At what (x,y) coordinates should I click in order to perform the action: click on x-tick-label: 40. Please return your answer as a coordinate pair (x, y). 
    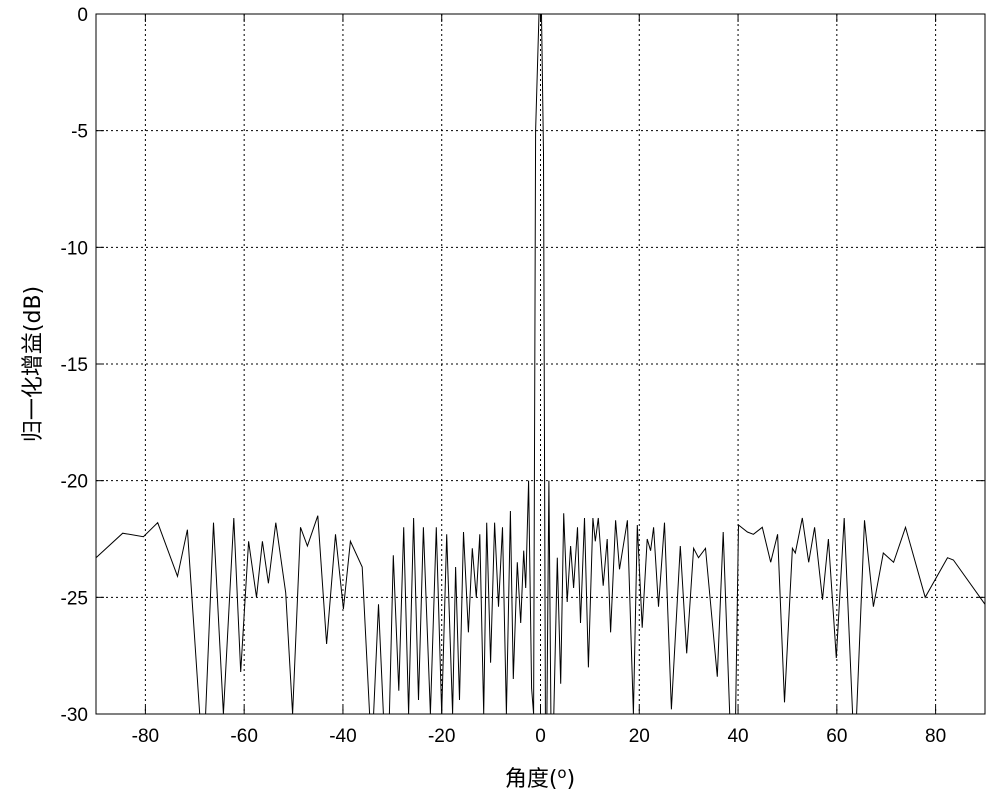
    Looking at the image, I should click on (737, 736).